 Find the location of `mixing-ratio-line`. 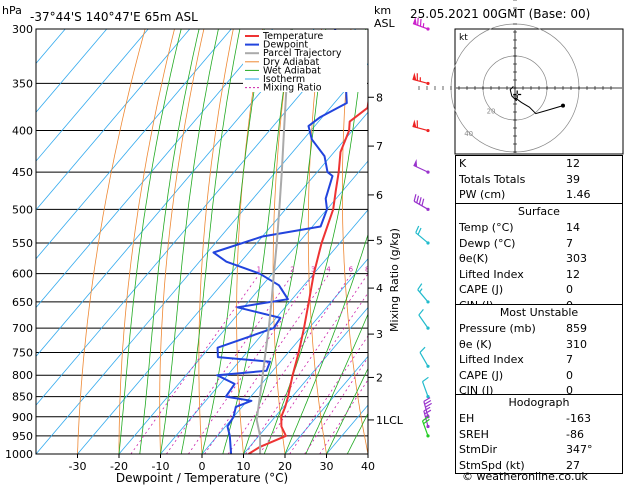

mixing-ratio-line is located at coordinates (306, 363).